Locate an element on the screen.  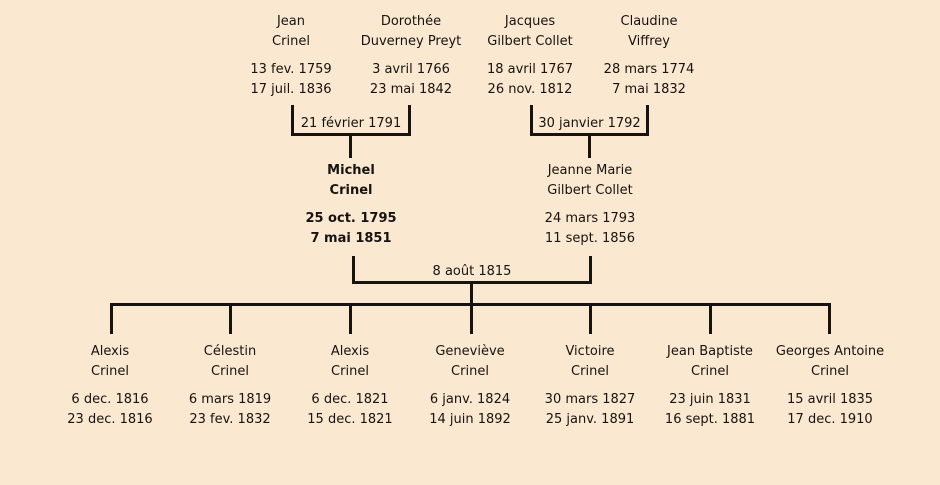
connector-marriage3-to-children is located at coordinates (471, 295).